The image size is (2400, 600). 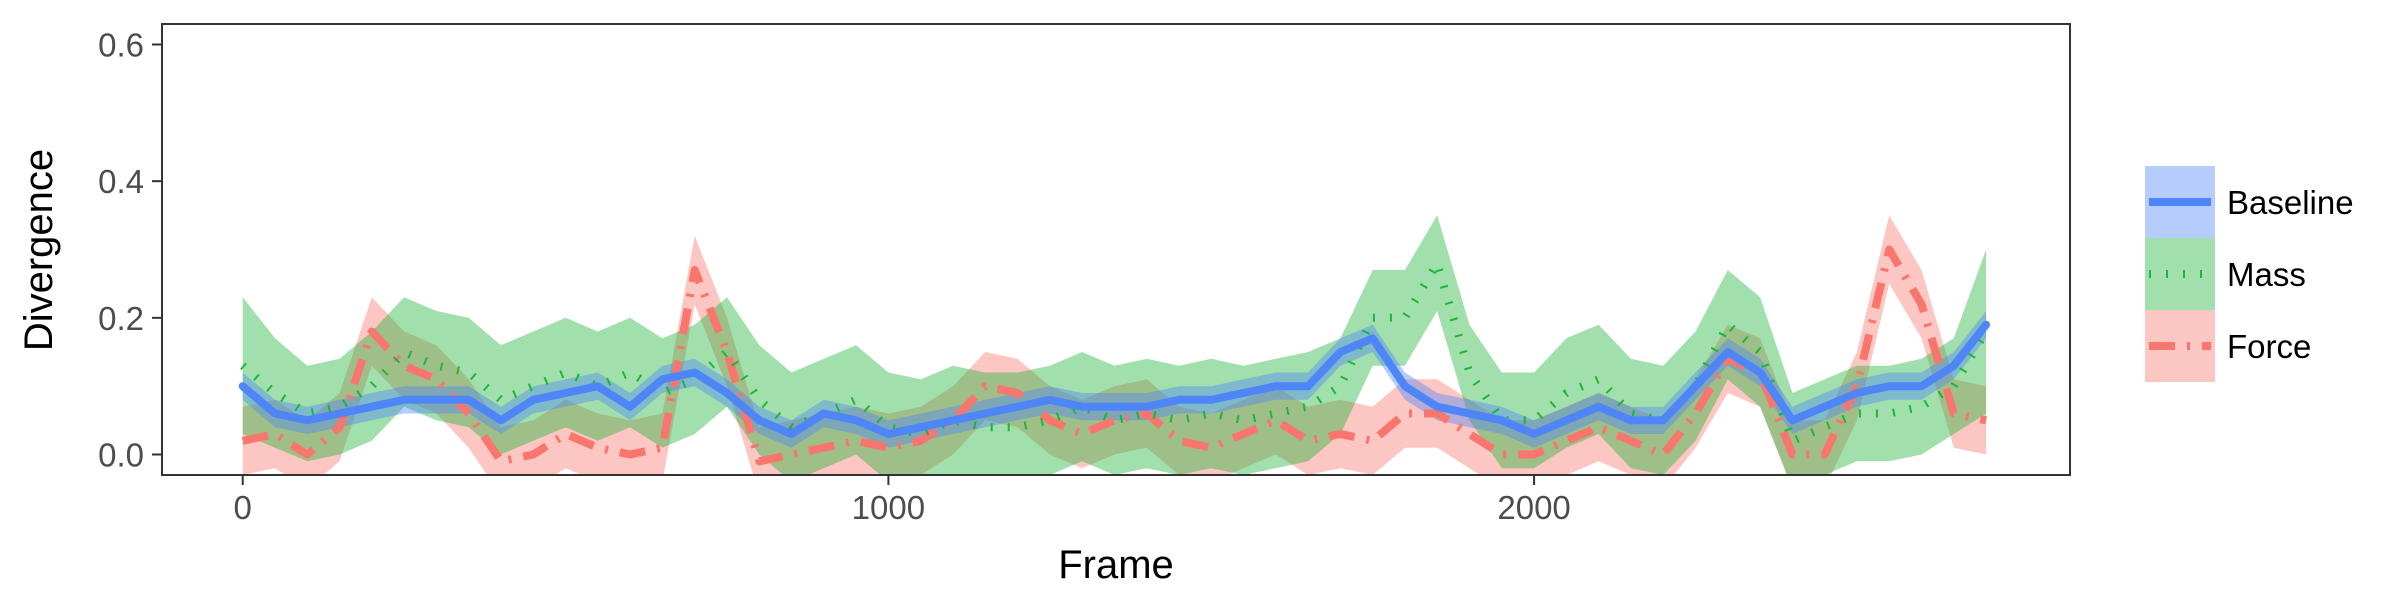 I want to click on y-tick-label: 0.4, so click(x=121, y=181).